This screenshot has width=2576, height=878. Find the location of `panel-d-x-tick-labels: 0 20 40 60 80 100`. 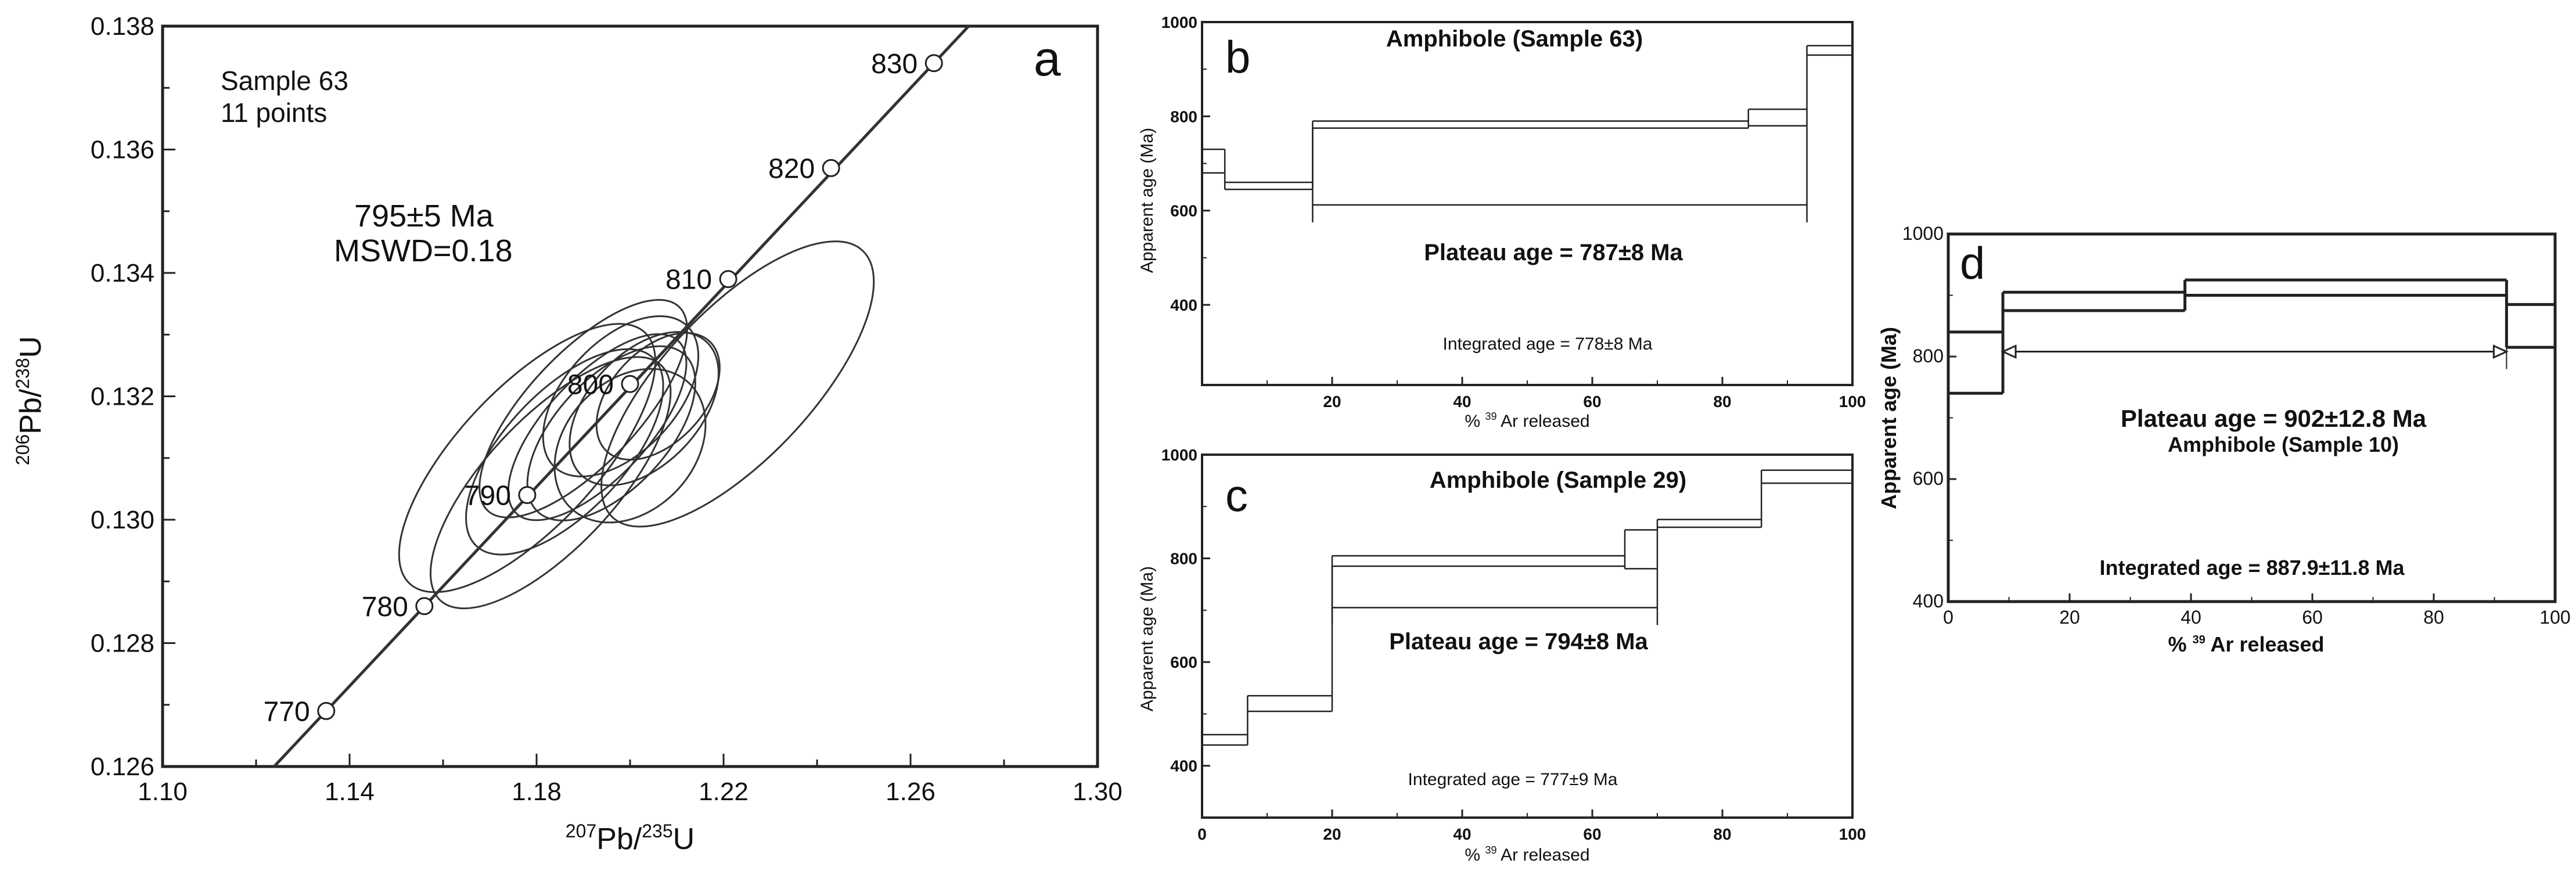

panel-d-x-tick-labels: 0 20 40 60 80 100 is located at coordinates (2257, 617).